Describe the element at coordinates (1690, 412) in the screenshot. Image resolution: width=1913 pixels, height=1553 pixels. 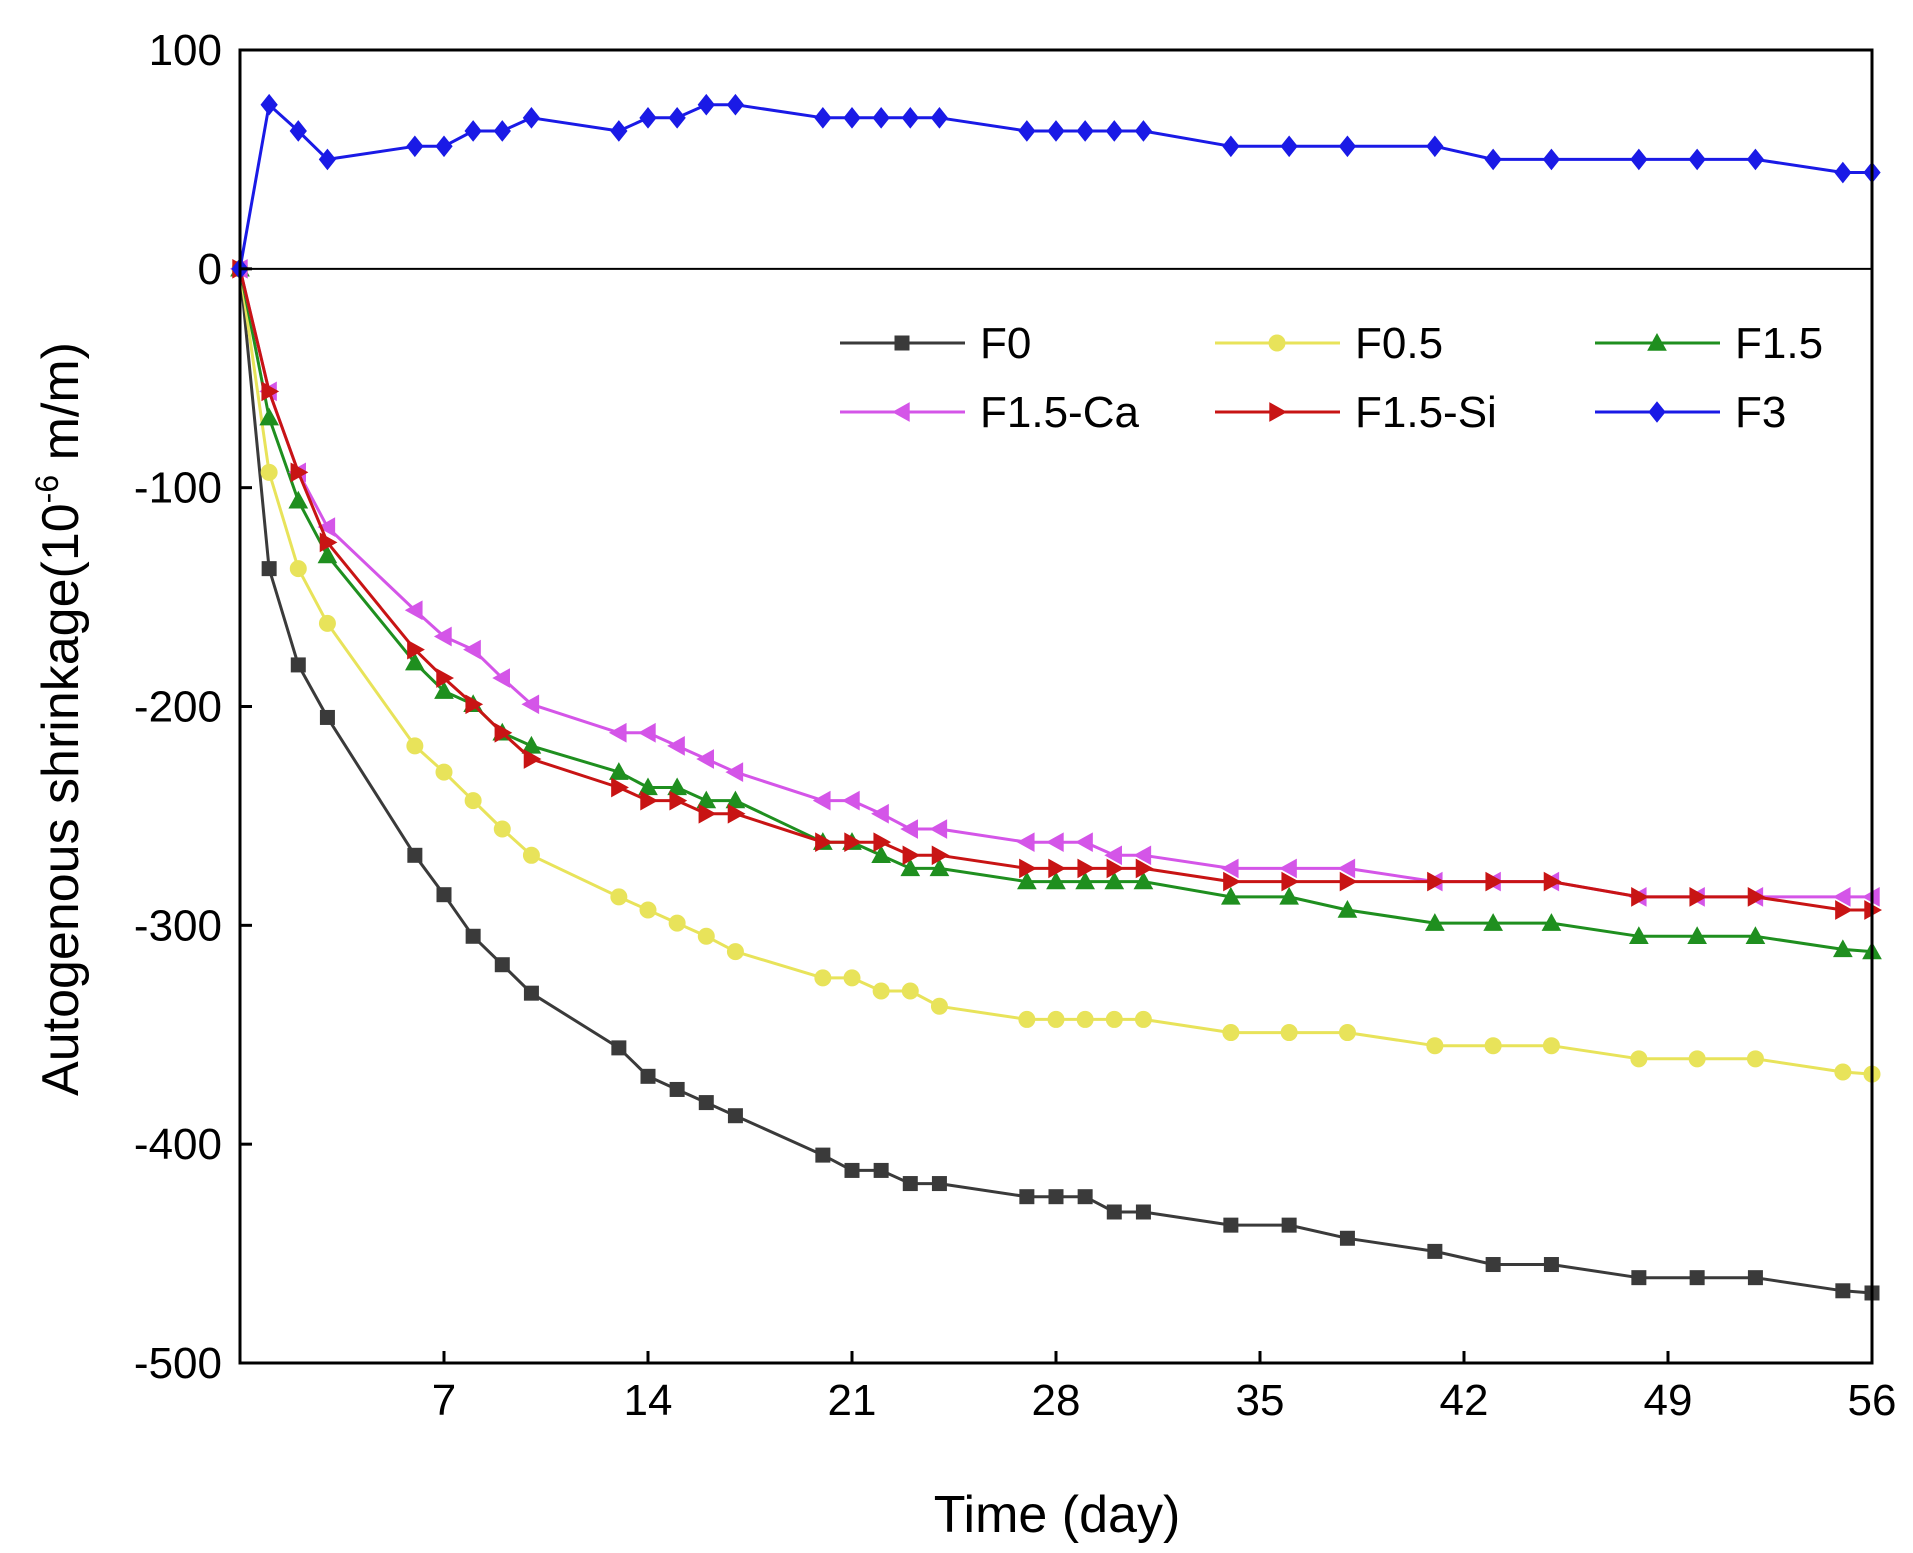
I see `legend-item-f3: F3` at that location.